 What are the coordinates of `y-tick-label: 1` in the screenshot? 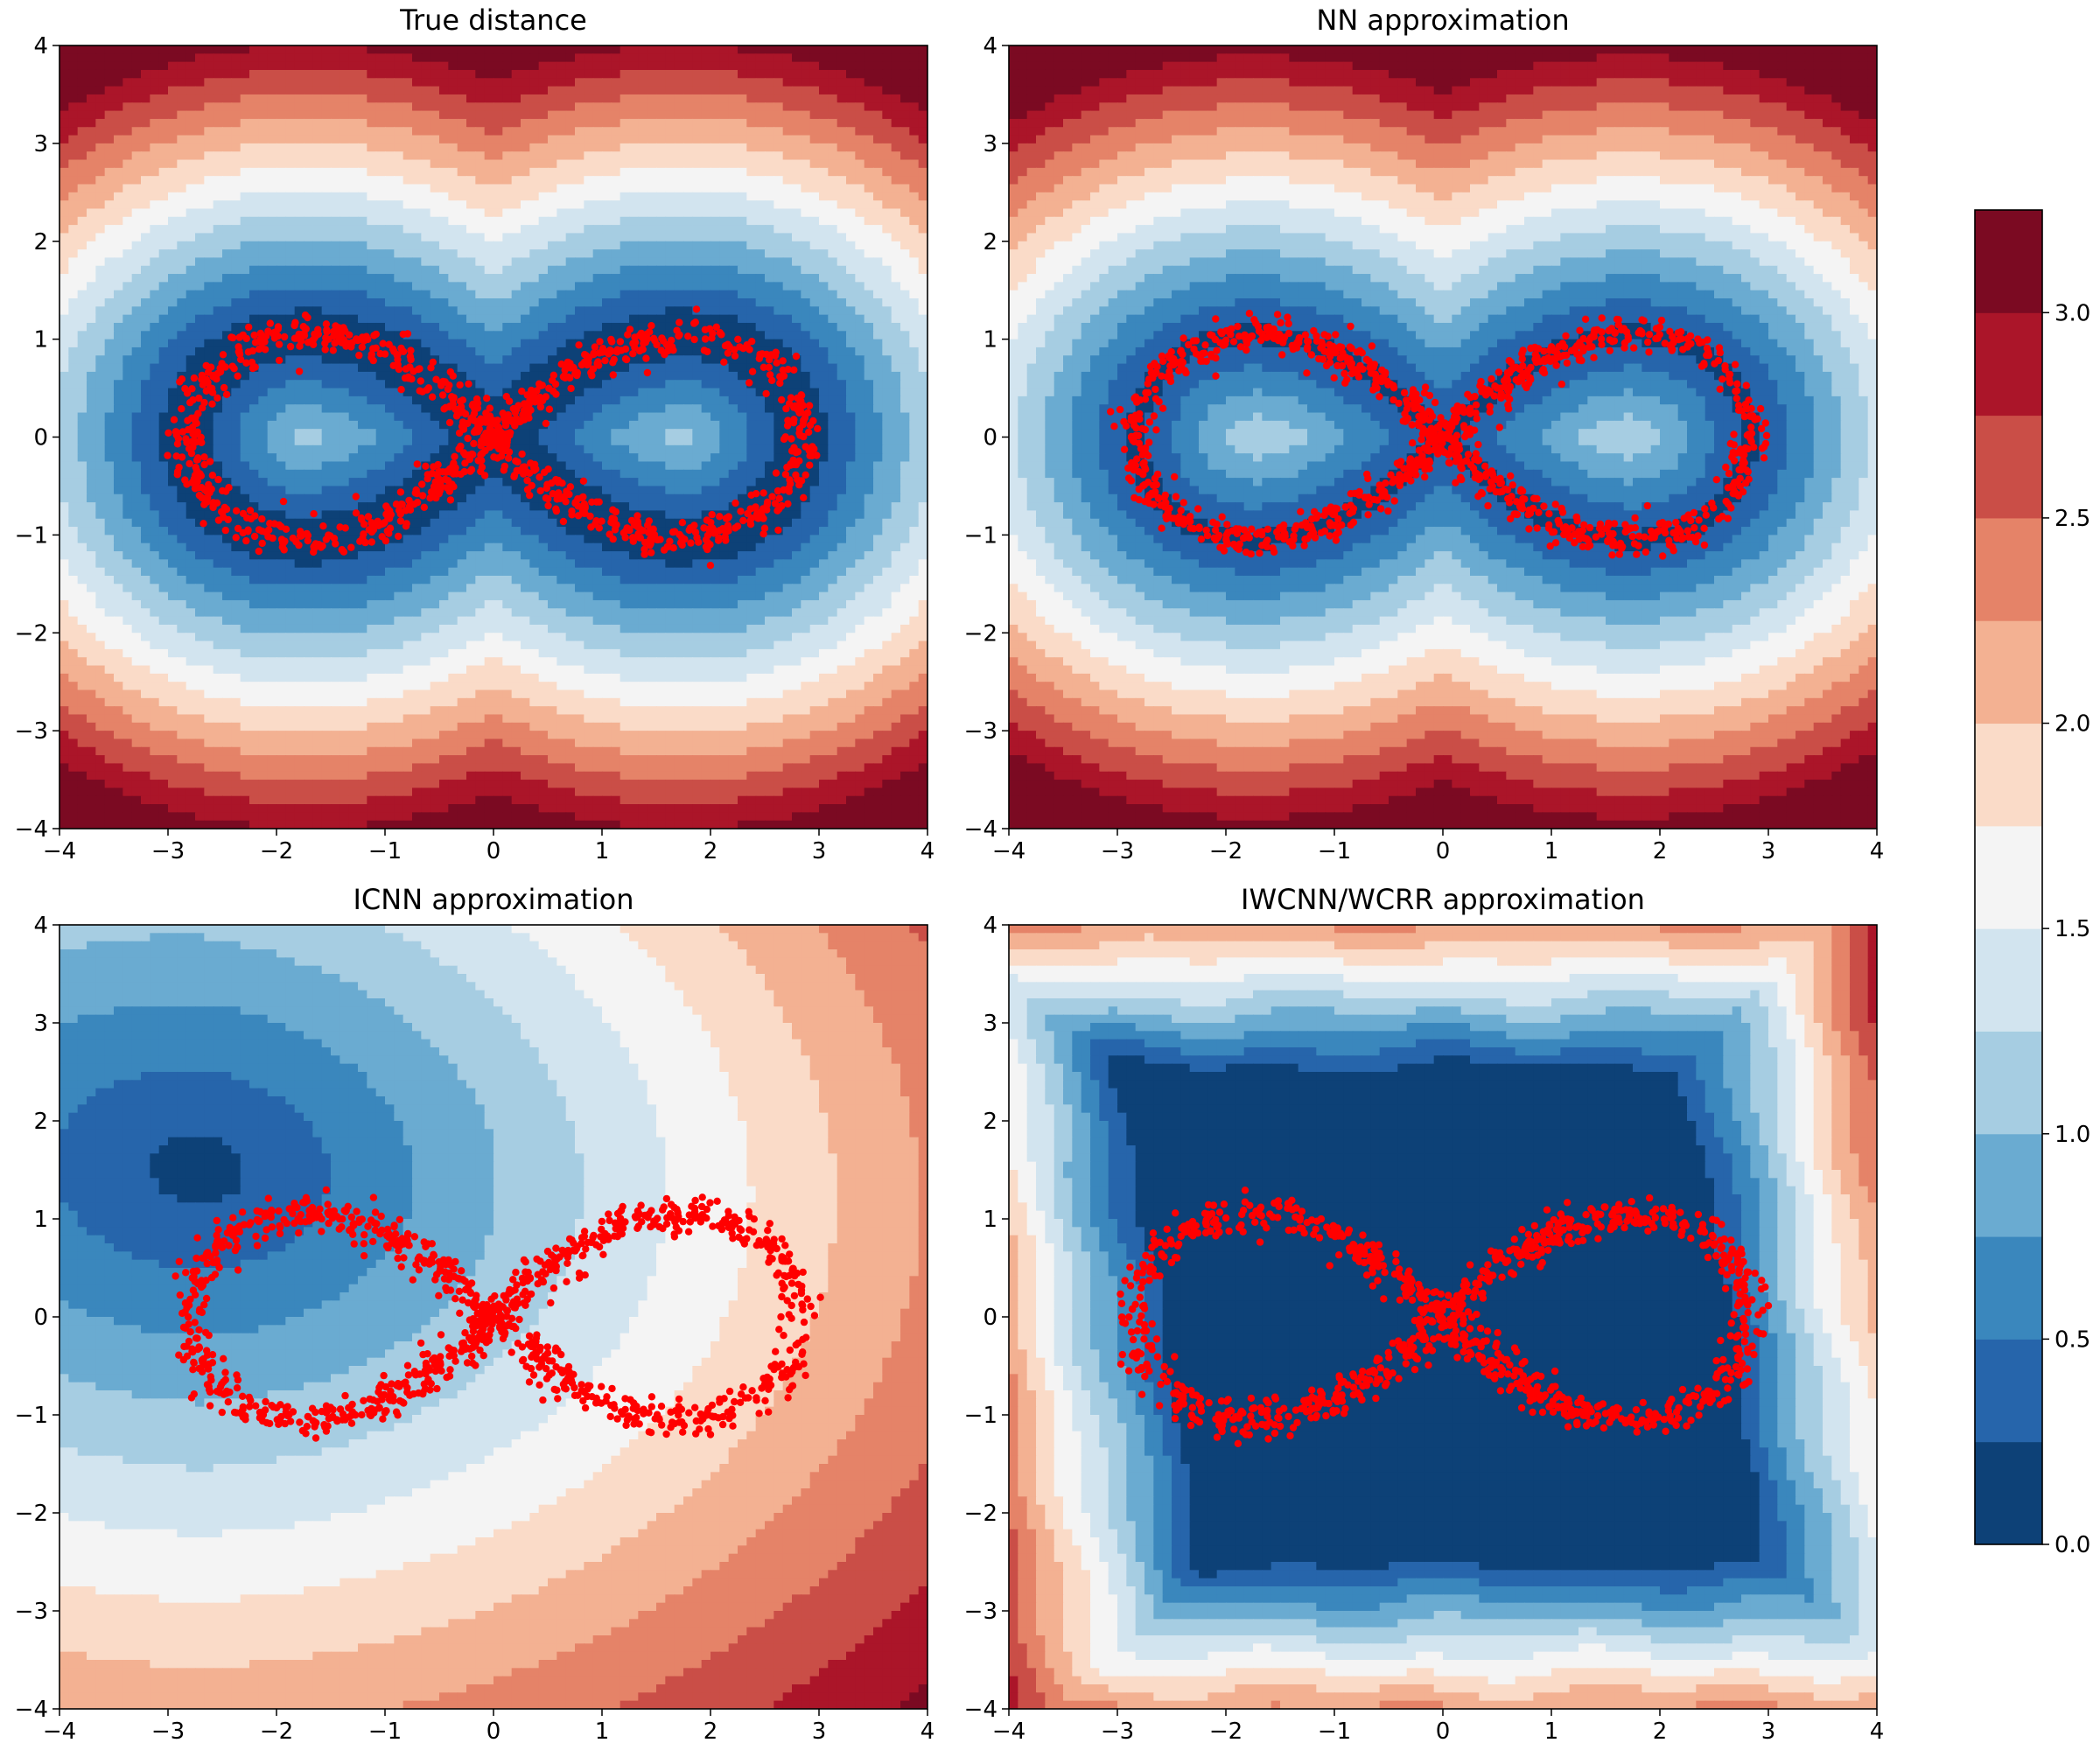 It's located at (40, 340).